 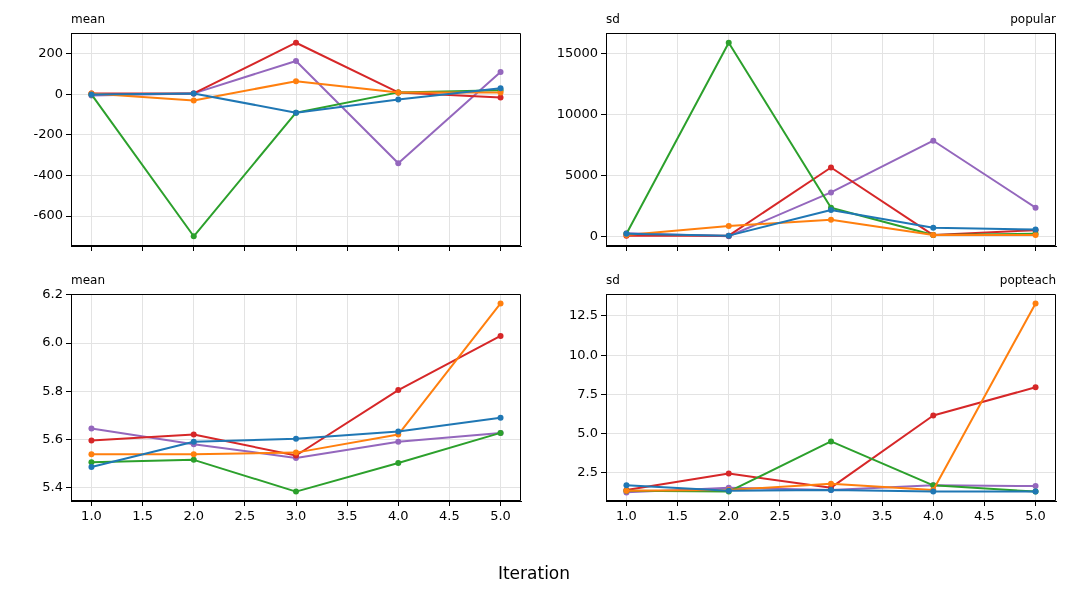 What do you see at coordinates (48, 174) in the screenshot?
I see `y-tick-label: -400` at bounding box center [48, 174].